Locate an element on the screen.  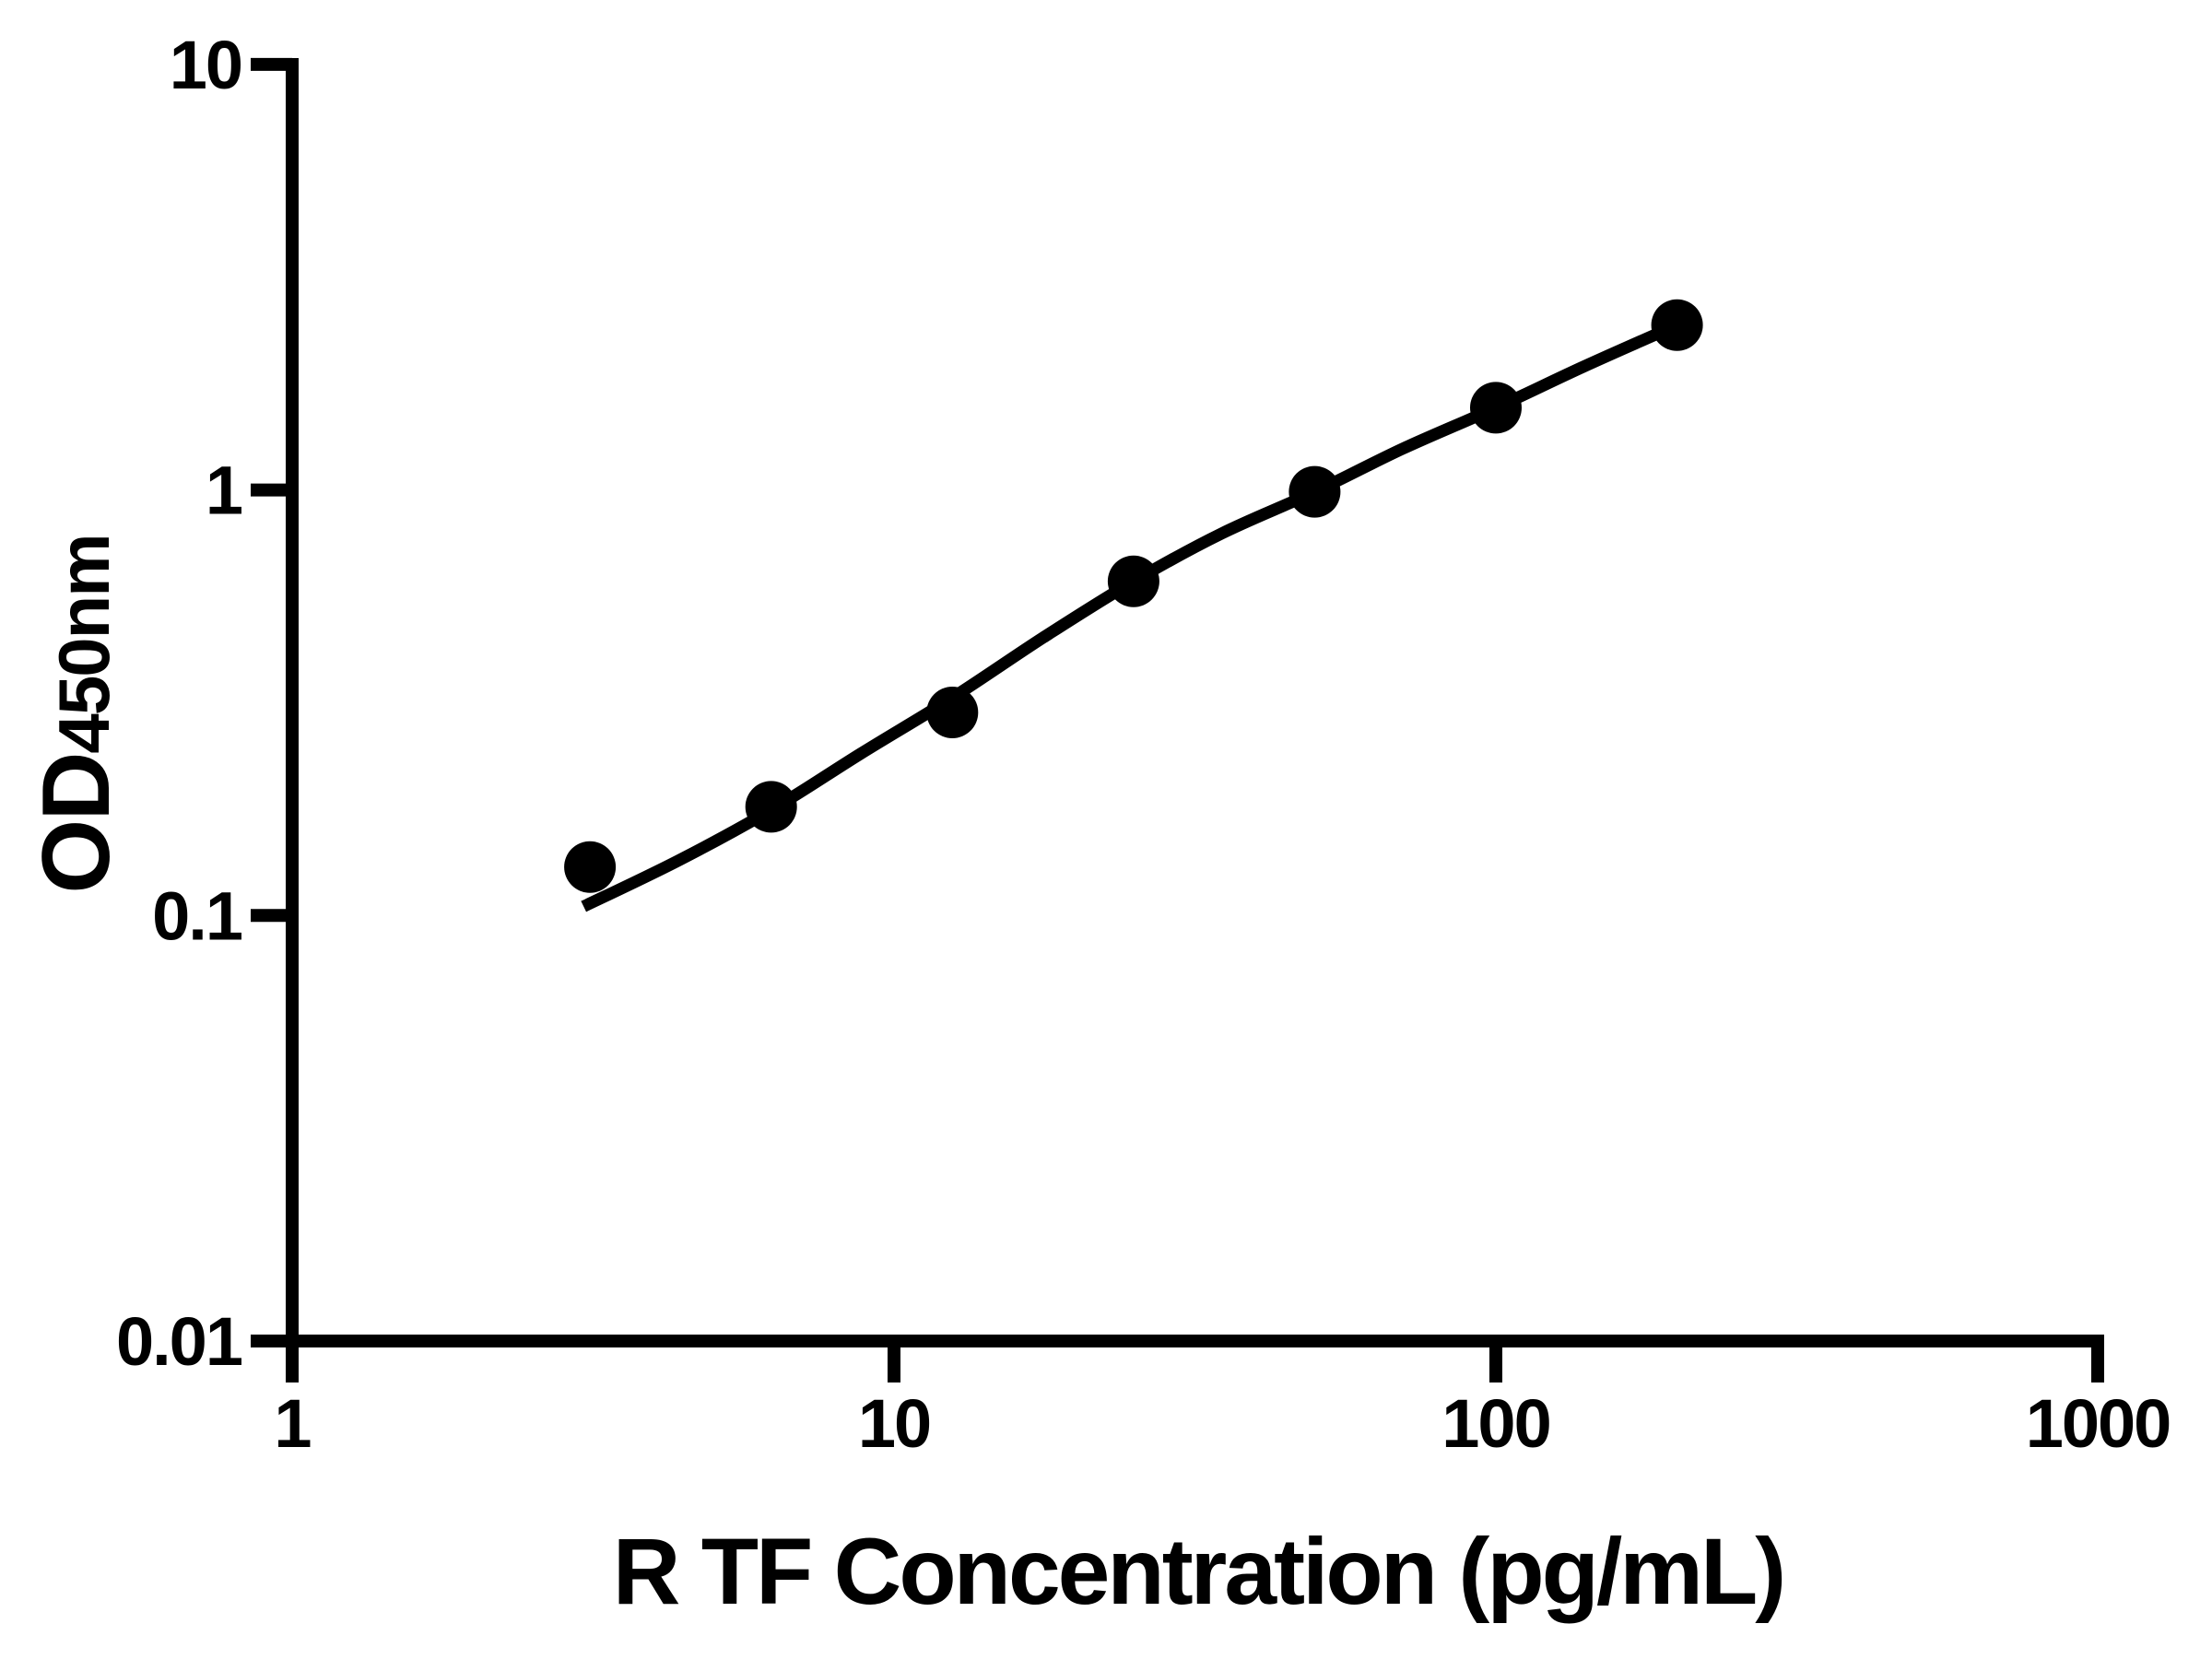
x-tick-label: 10 is located at coordinates (894, 1423).